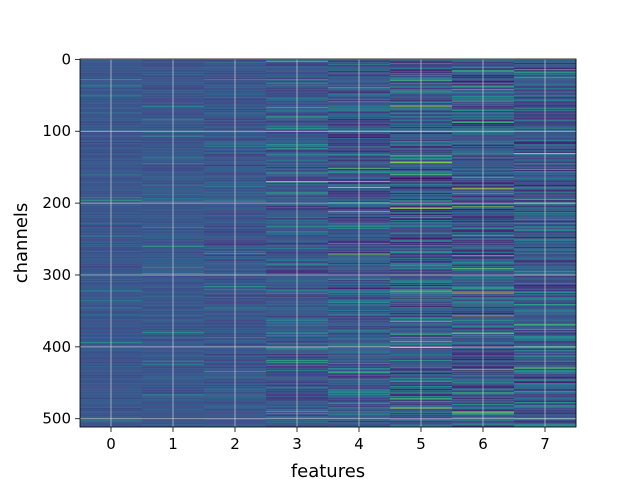 The height and width of the screenshot is (485, 640). What do you see at coordinates (111, 444) in the screenshot?
I see `x-tick-label: 0` at bounding box center [111, 444].